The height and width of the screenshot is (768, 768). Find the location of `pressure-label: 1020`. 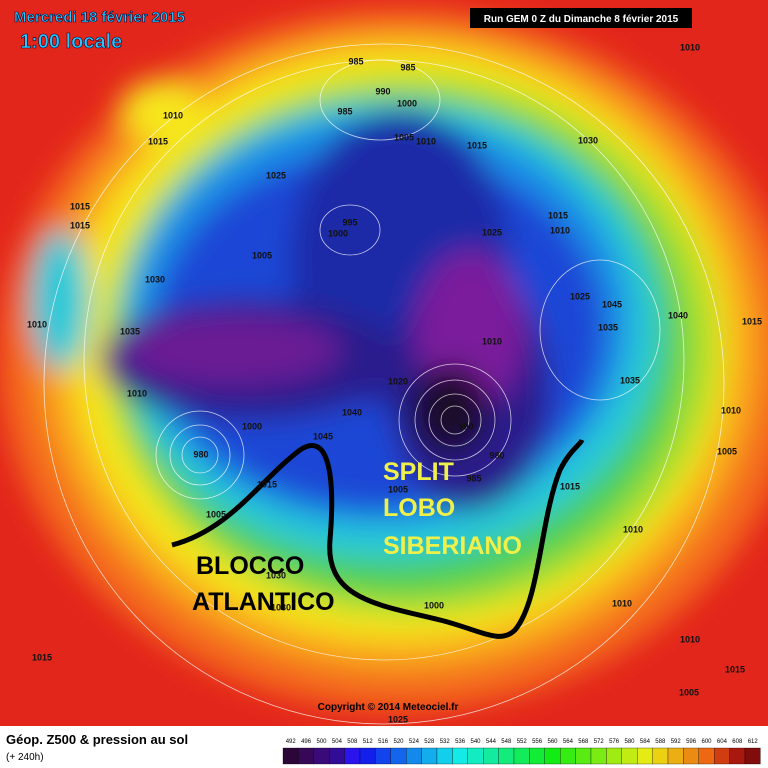

pressure-label: 1020 is located at coordinates (398, 381).